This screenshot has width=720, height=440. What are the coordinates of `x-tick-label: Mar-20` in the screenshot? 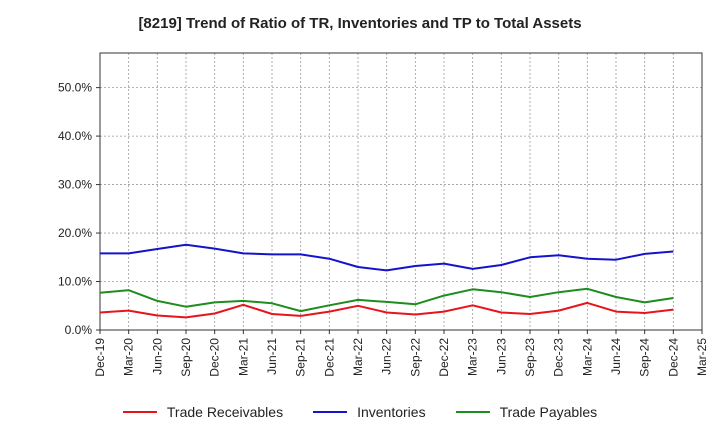 It's located at (129, 357).